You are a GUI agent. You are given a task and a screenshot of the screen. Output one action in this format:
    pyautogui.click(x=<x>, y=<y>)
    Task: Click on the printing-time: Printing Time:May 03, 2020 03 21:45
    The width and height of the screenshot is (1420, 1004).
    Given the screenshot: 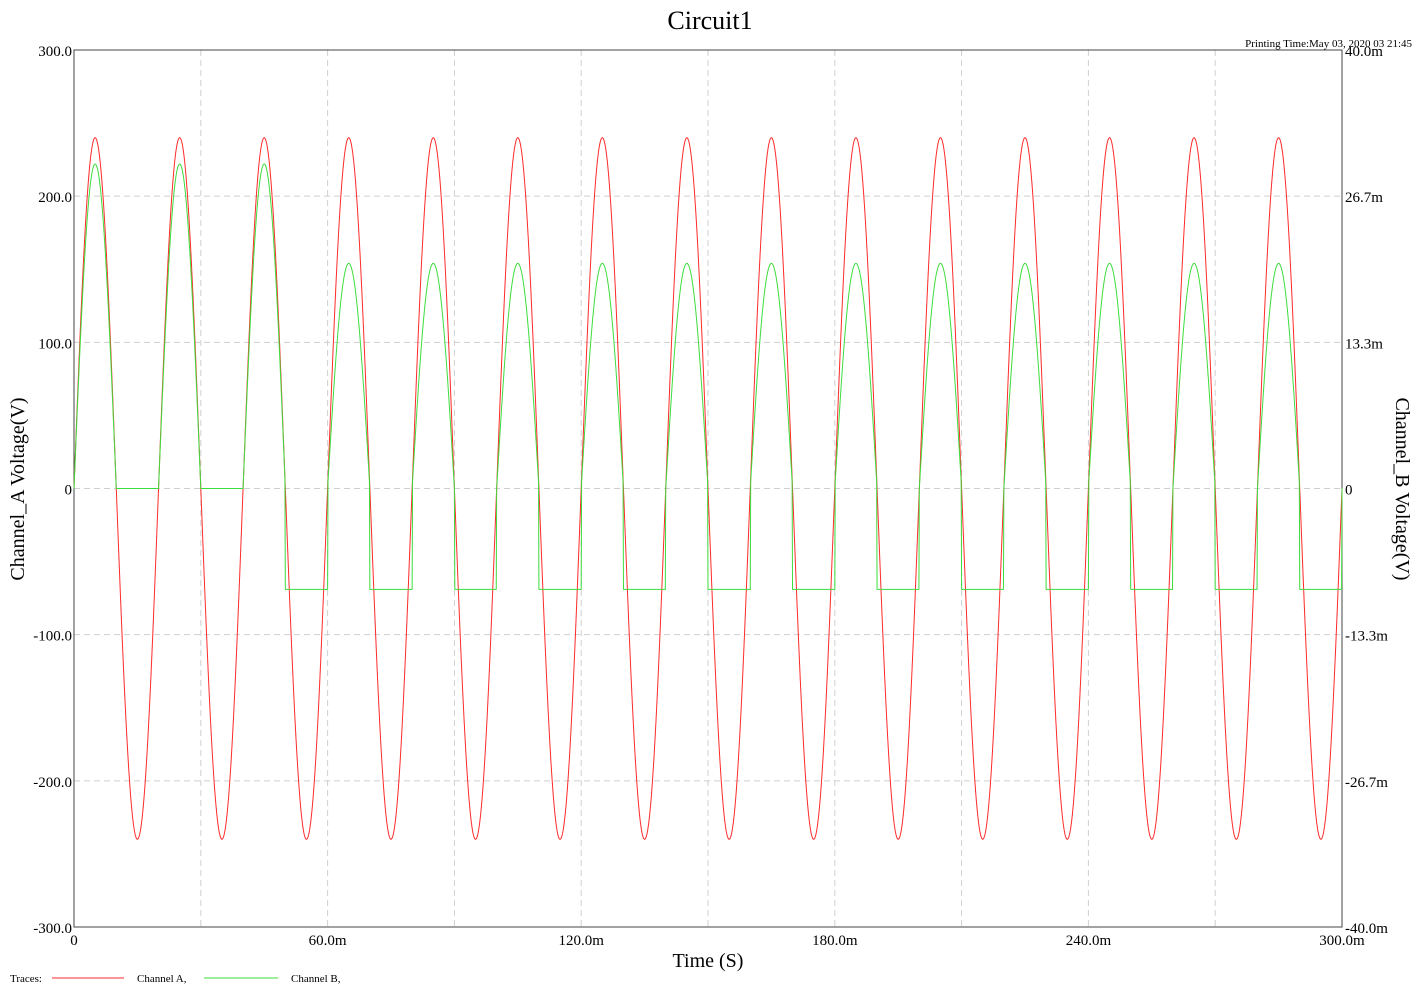 What is the action you would take?
    pyautogui.click(x=1328, y=44)
    